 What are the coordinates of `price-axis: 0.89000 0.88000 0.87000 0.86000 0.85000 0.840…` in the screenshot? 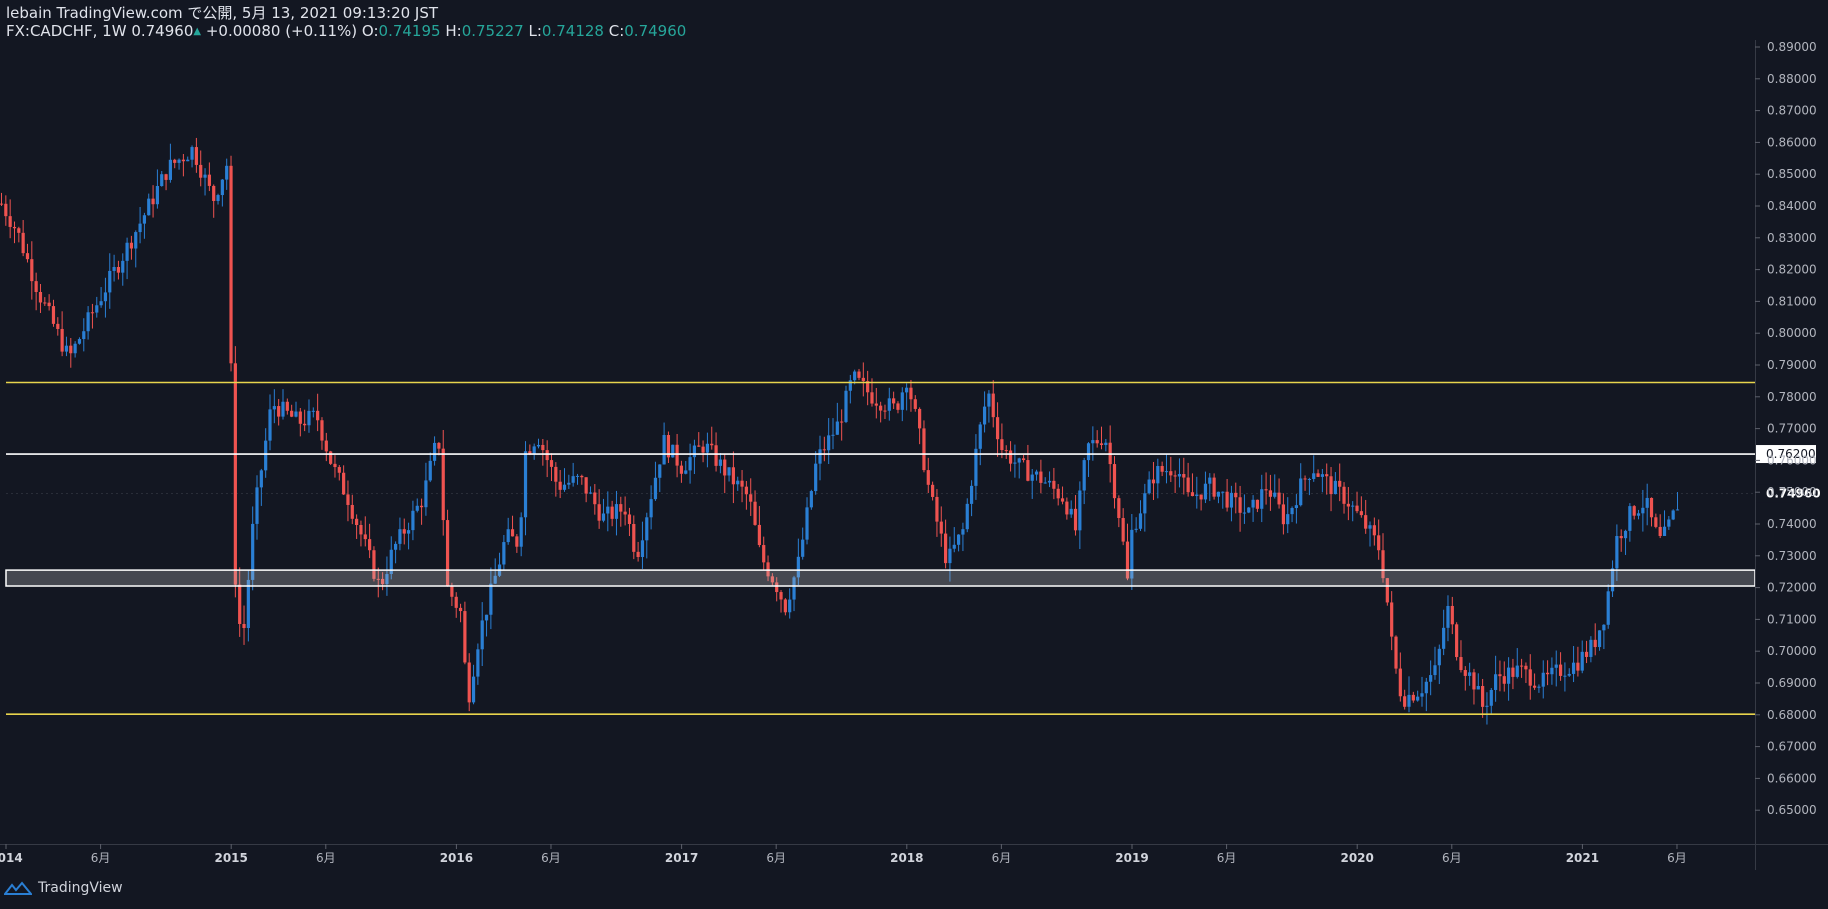 It's located at (1786, 428).